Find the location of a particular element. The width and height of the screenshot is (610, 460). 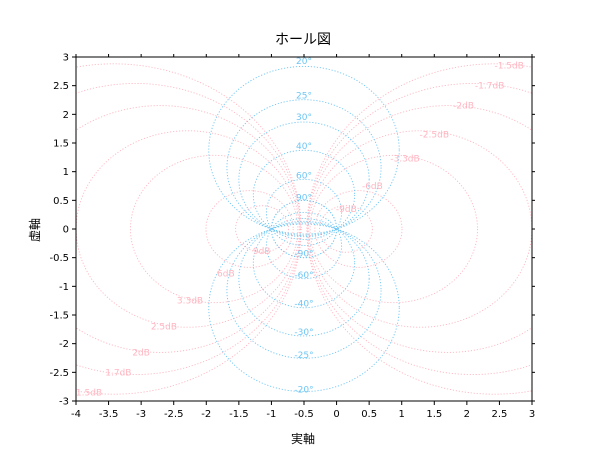

m-circle-label: -2.5dB is located at coordinates (434, 135).